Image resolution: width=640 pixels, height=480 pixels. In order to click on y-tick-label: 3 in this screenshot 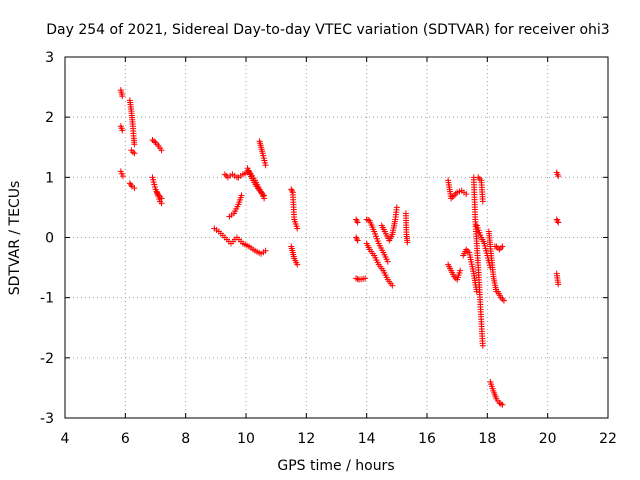, I will do `click(49, 58)`.